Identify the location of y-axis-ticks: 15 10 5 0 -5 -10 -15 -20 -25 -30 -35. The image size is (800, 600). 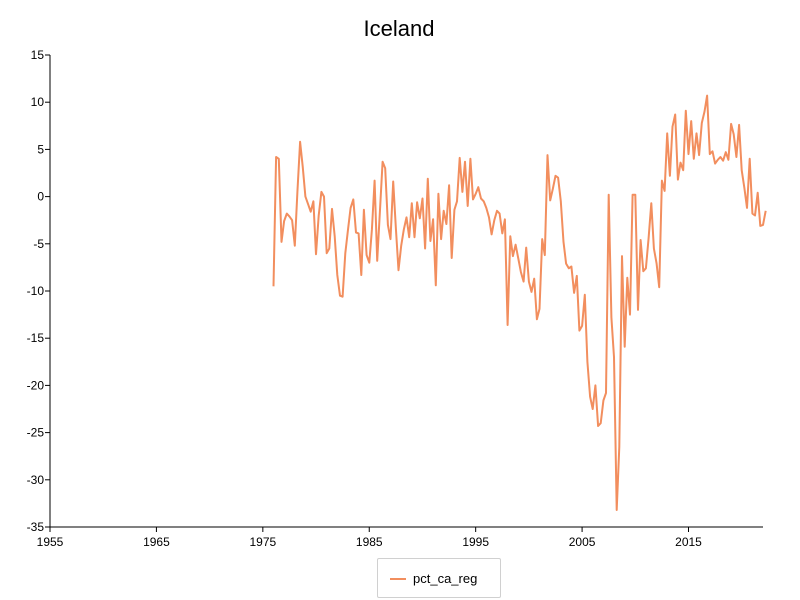
(38, 291).